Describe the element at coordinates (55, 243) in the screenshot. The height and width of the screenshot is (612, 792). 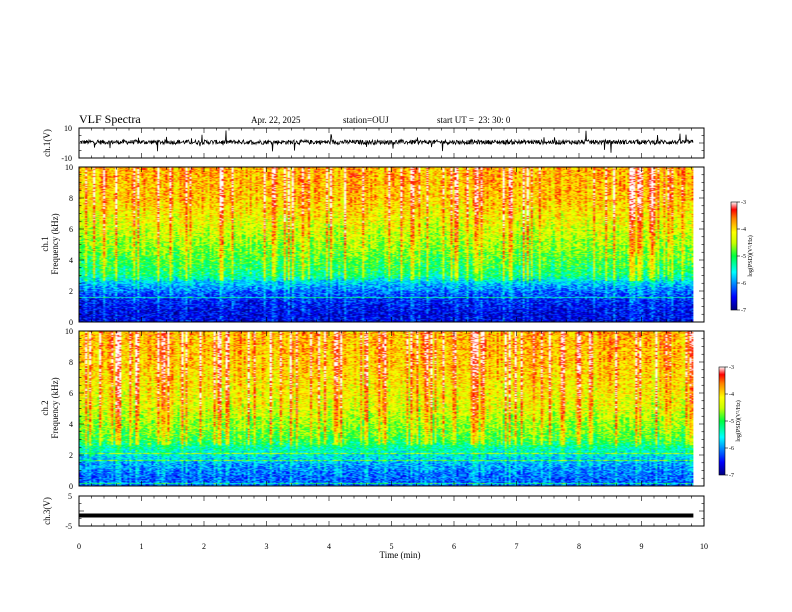
I see `ch1-spectrogram-ylabel: Frequency (kHz)` at that location.